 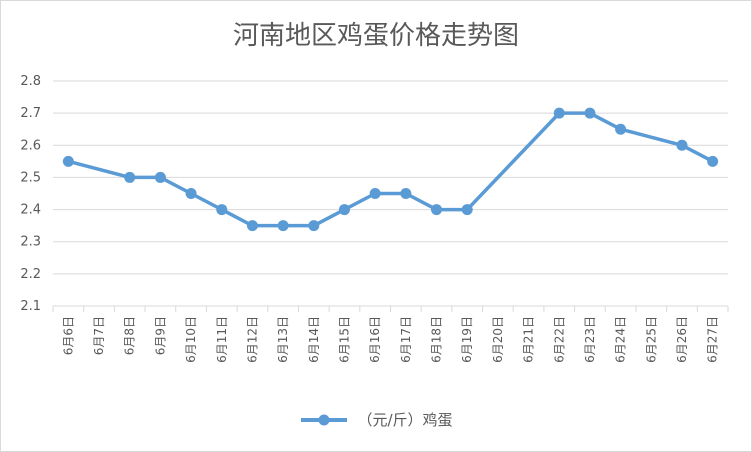 I want to click on x-tick-label: 6月8日, so click(x=130, y=335).